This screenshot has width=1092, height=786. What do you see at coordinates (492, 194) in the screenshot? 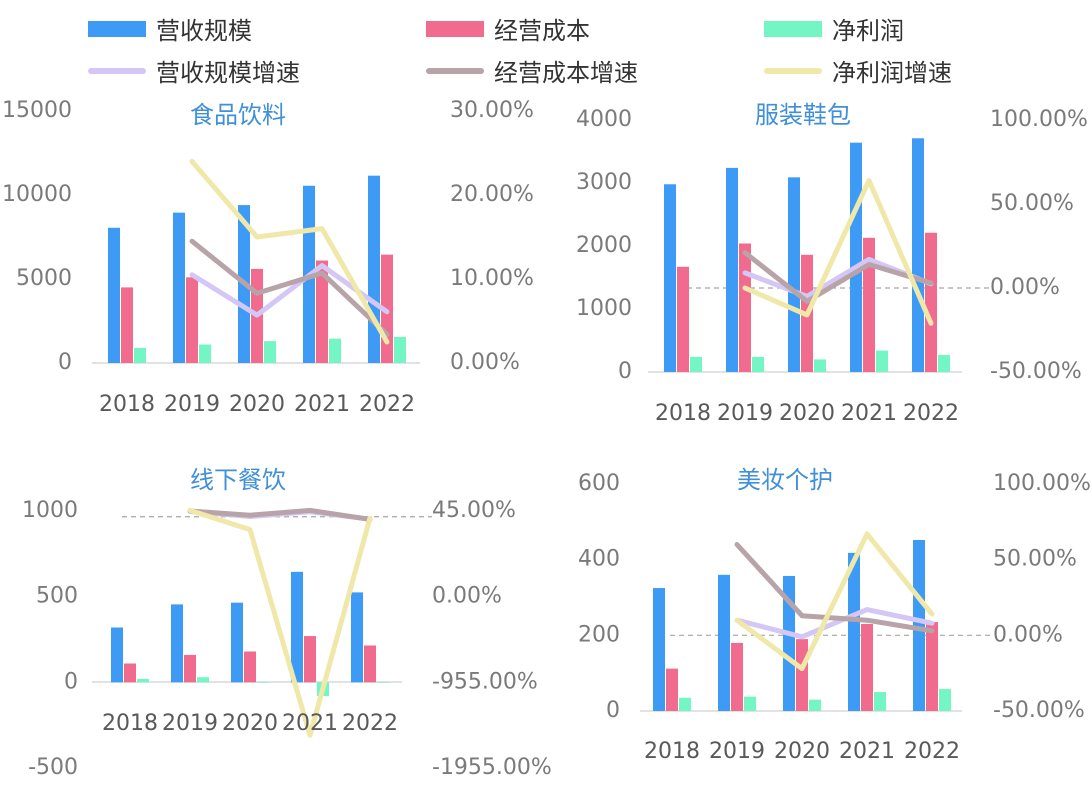
I see `y2-axis-tick-label: 20.00%` at bounding box center [492, 194].